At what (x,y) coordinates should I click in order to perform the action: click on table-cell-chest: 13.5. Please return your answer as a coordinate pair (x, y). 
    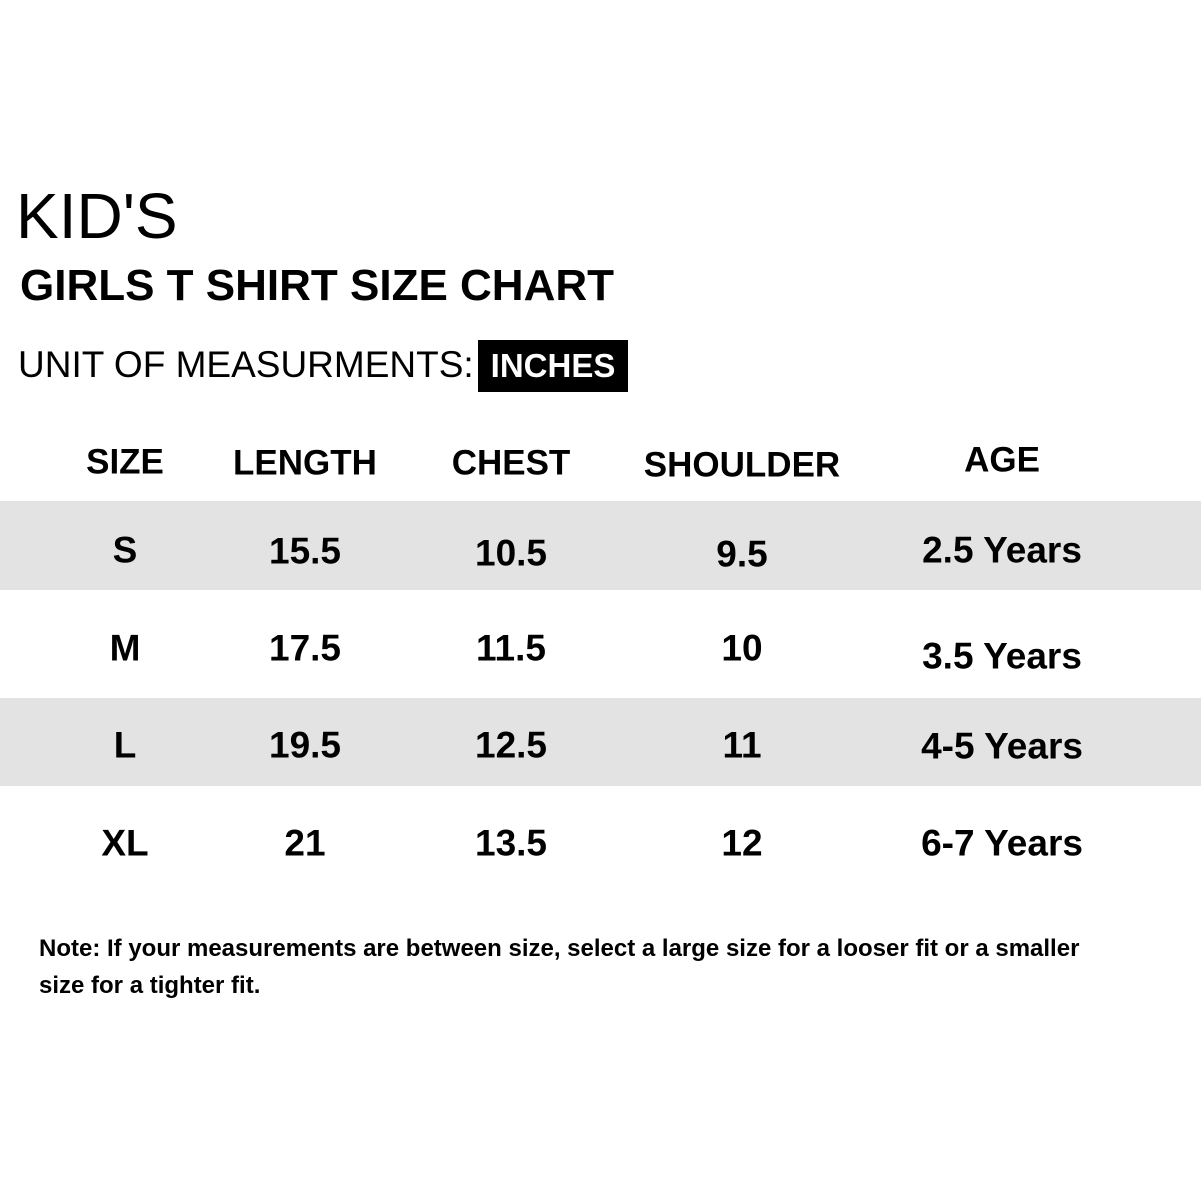
    Looking at the image, I should click on (511, 843).